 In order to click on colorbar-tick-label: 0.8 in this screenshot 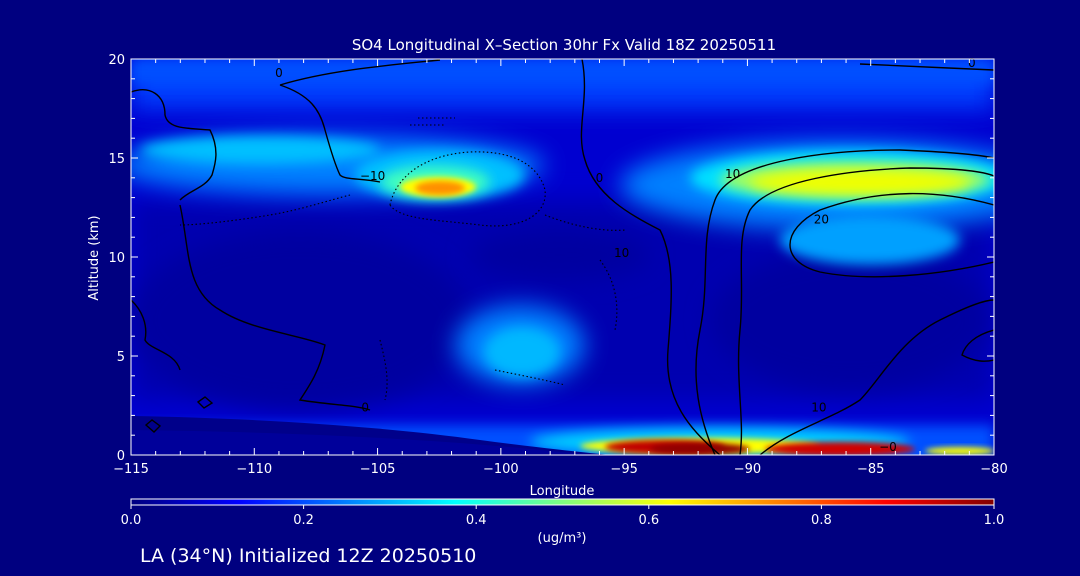, I will do `click(821, 520)`.